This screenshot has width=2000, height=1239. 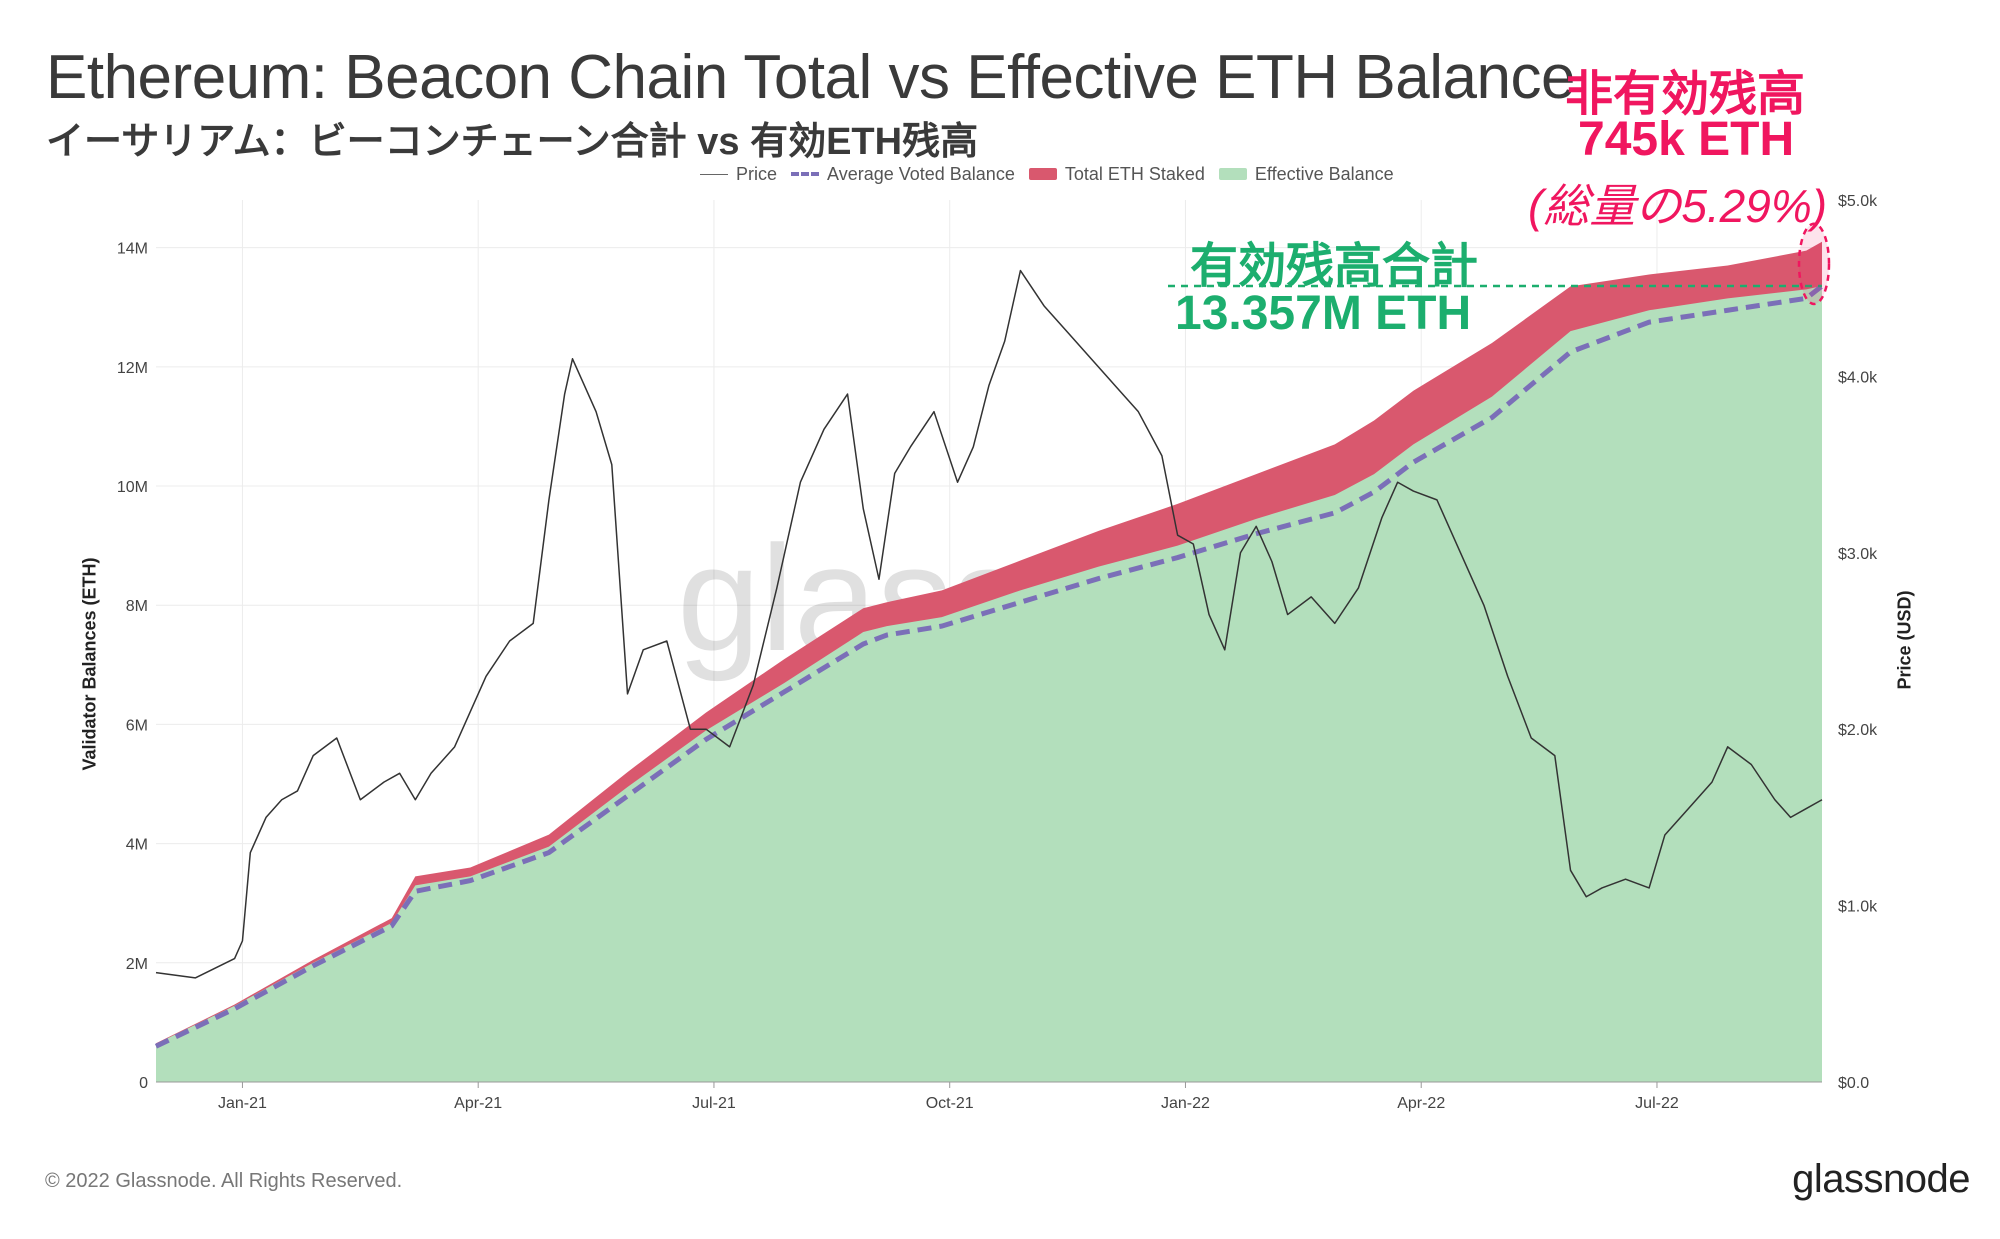 What do you see at coordinates (143, 1083) in the screenshot?
I see `left-tick-label: 0` at bounding box center [143, 1083].